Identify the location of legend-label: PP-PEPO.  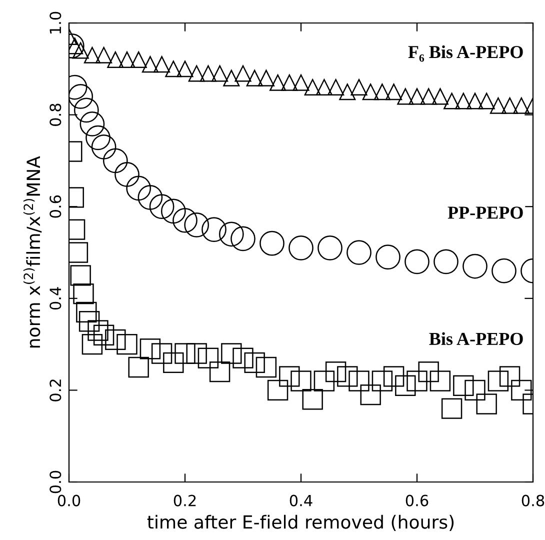
(485, 212).